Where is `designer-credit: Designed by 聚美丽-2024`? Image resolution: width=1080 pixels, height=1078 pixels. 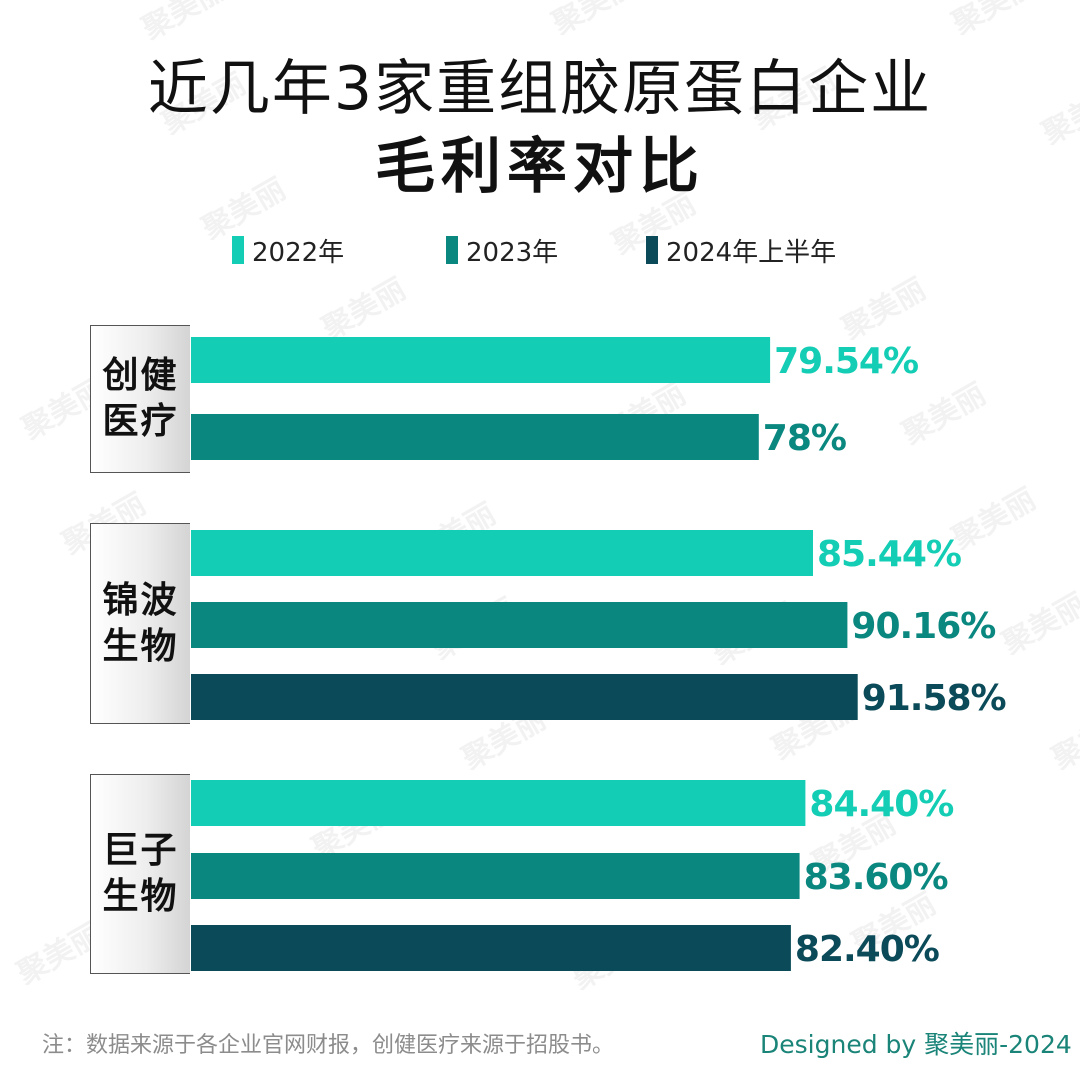
designer-credit: Designed by 聚美丽-2024 is located at coordinates (916, 1044).